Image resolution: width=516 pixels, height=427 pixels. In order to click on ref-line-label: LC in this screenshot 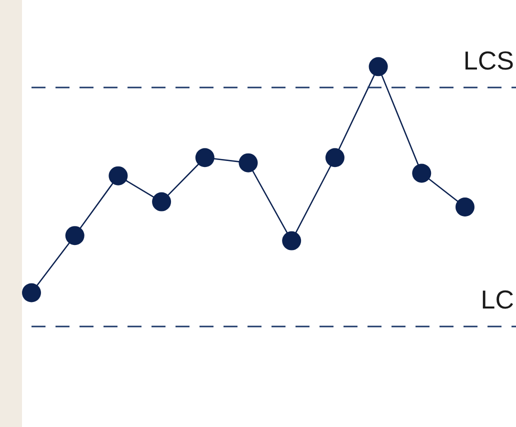, I will do `click(497, 299)`.